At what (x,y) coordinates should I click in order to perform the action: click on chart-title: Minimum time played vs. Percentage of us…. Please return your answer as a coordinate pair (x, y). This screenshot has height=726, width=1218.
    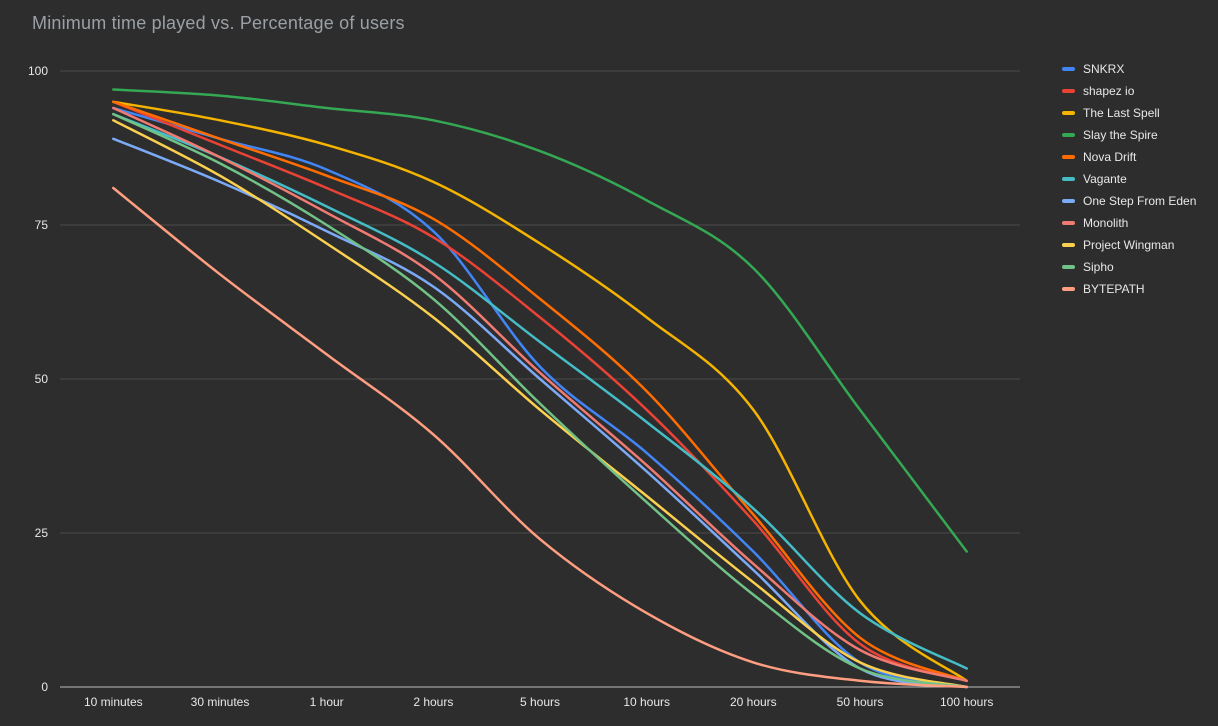
    Looking at the image, I should click on (218, 23).